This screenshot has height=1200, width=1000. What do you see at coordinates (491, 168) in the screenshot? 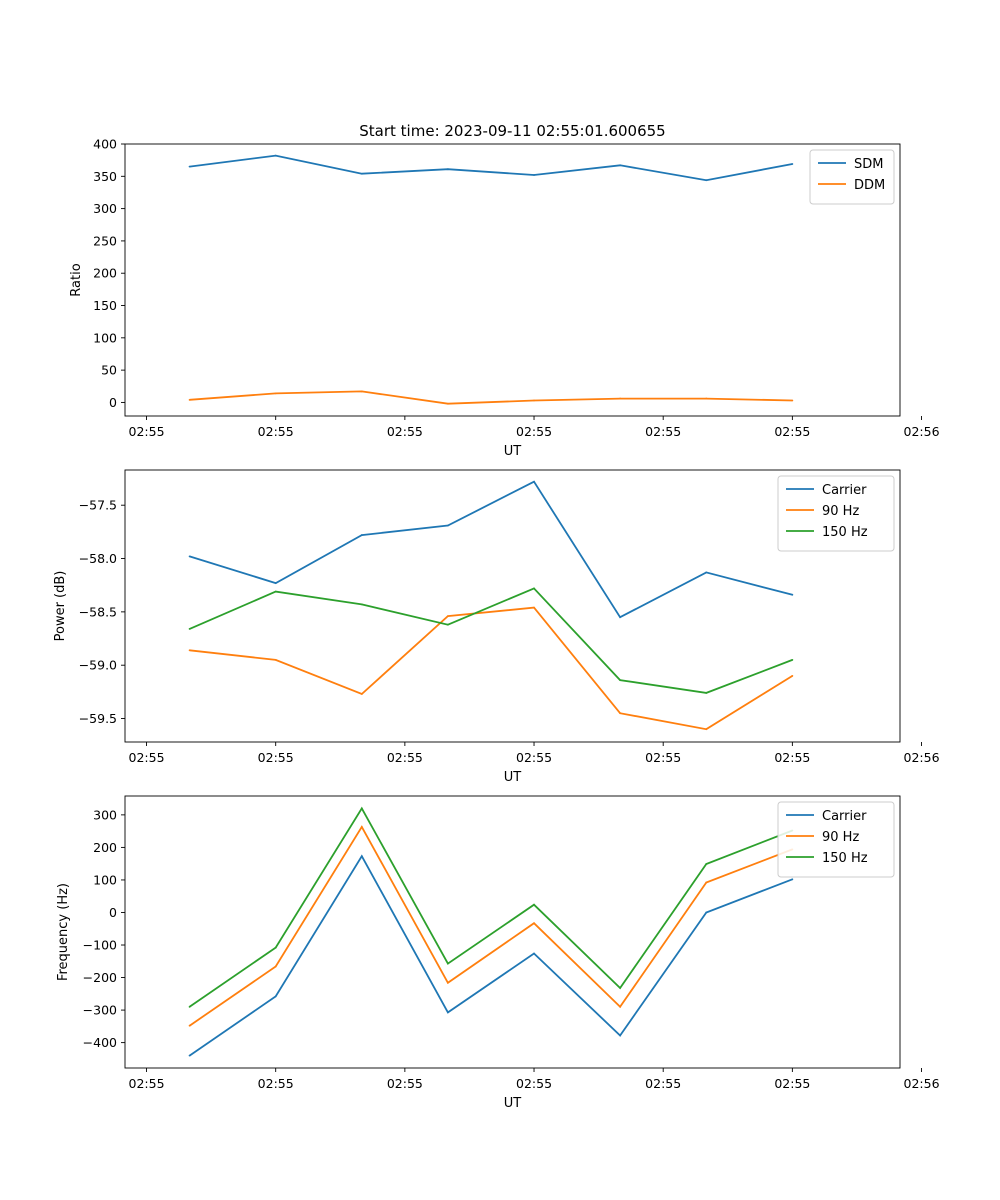
I see `series-line-sdm` at bounding box center [491, 168].